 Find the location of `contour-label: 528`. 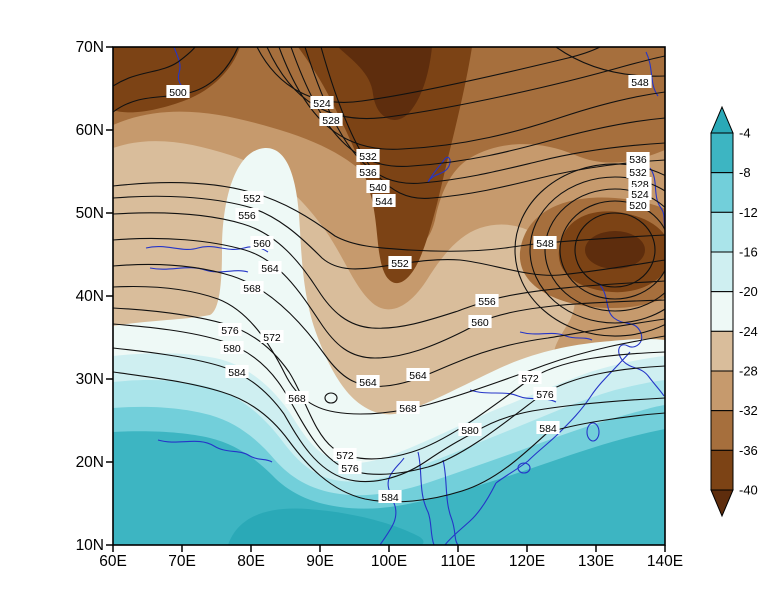

contour-label: 528 is located at coordinates (331, 120).